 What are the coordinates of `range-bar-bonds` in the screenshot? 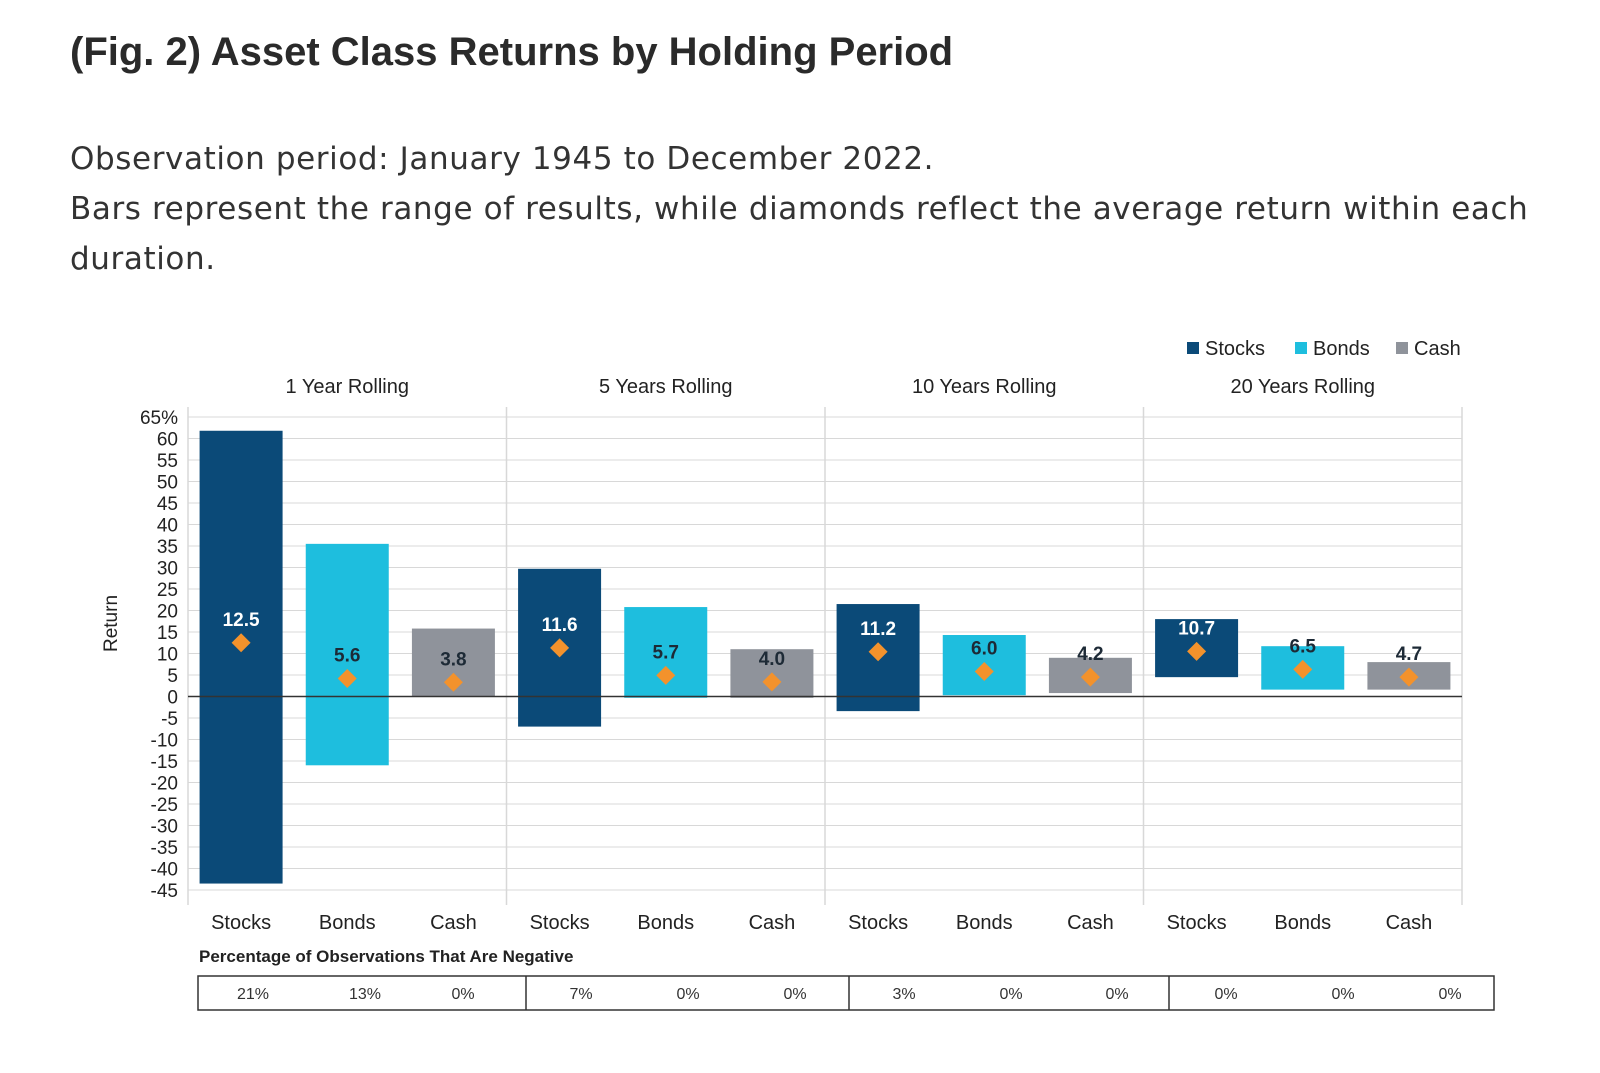 It's located at (347, 654).